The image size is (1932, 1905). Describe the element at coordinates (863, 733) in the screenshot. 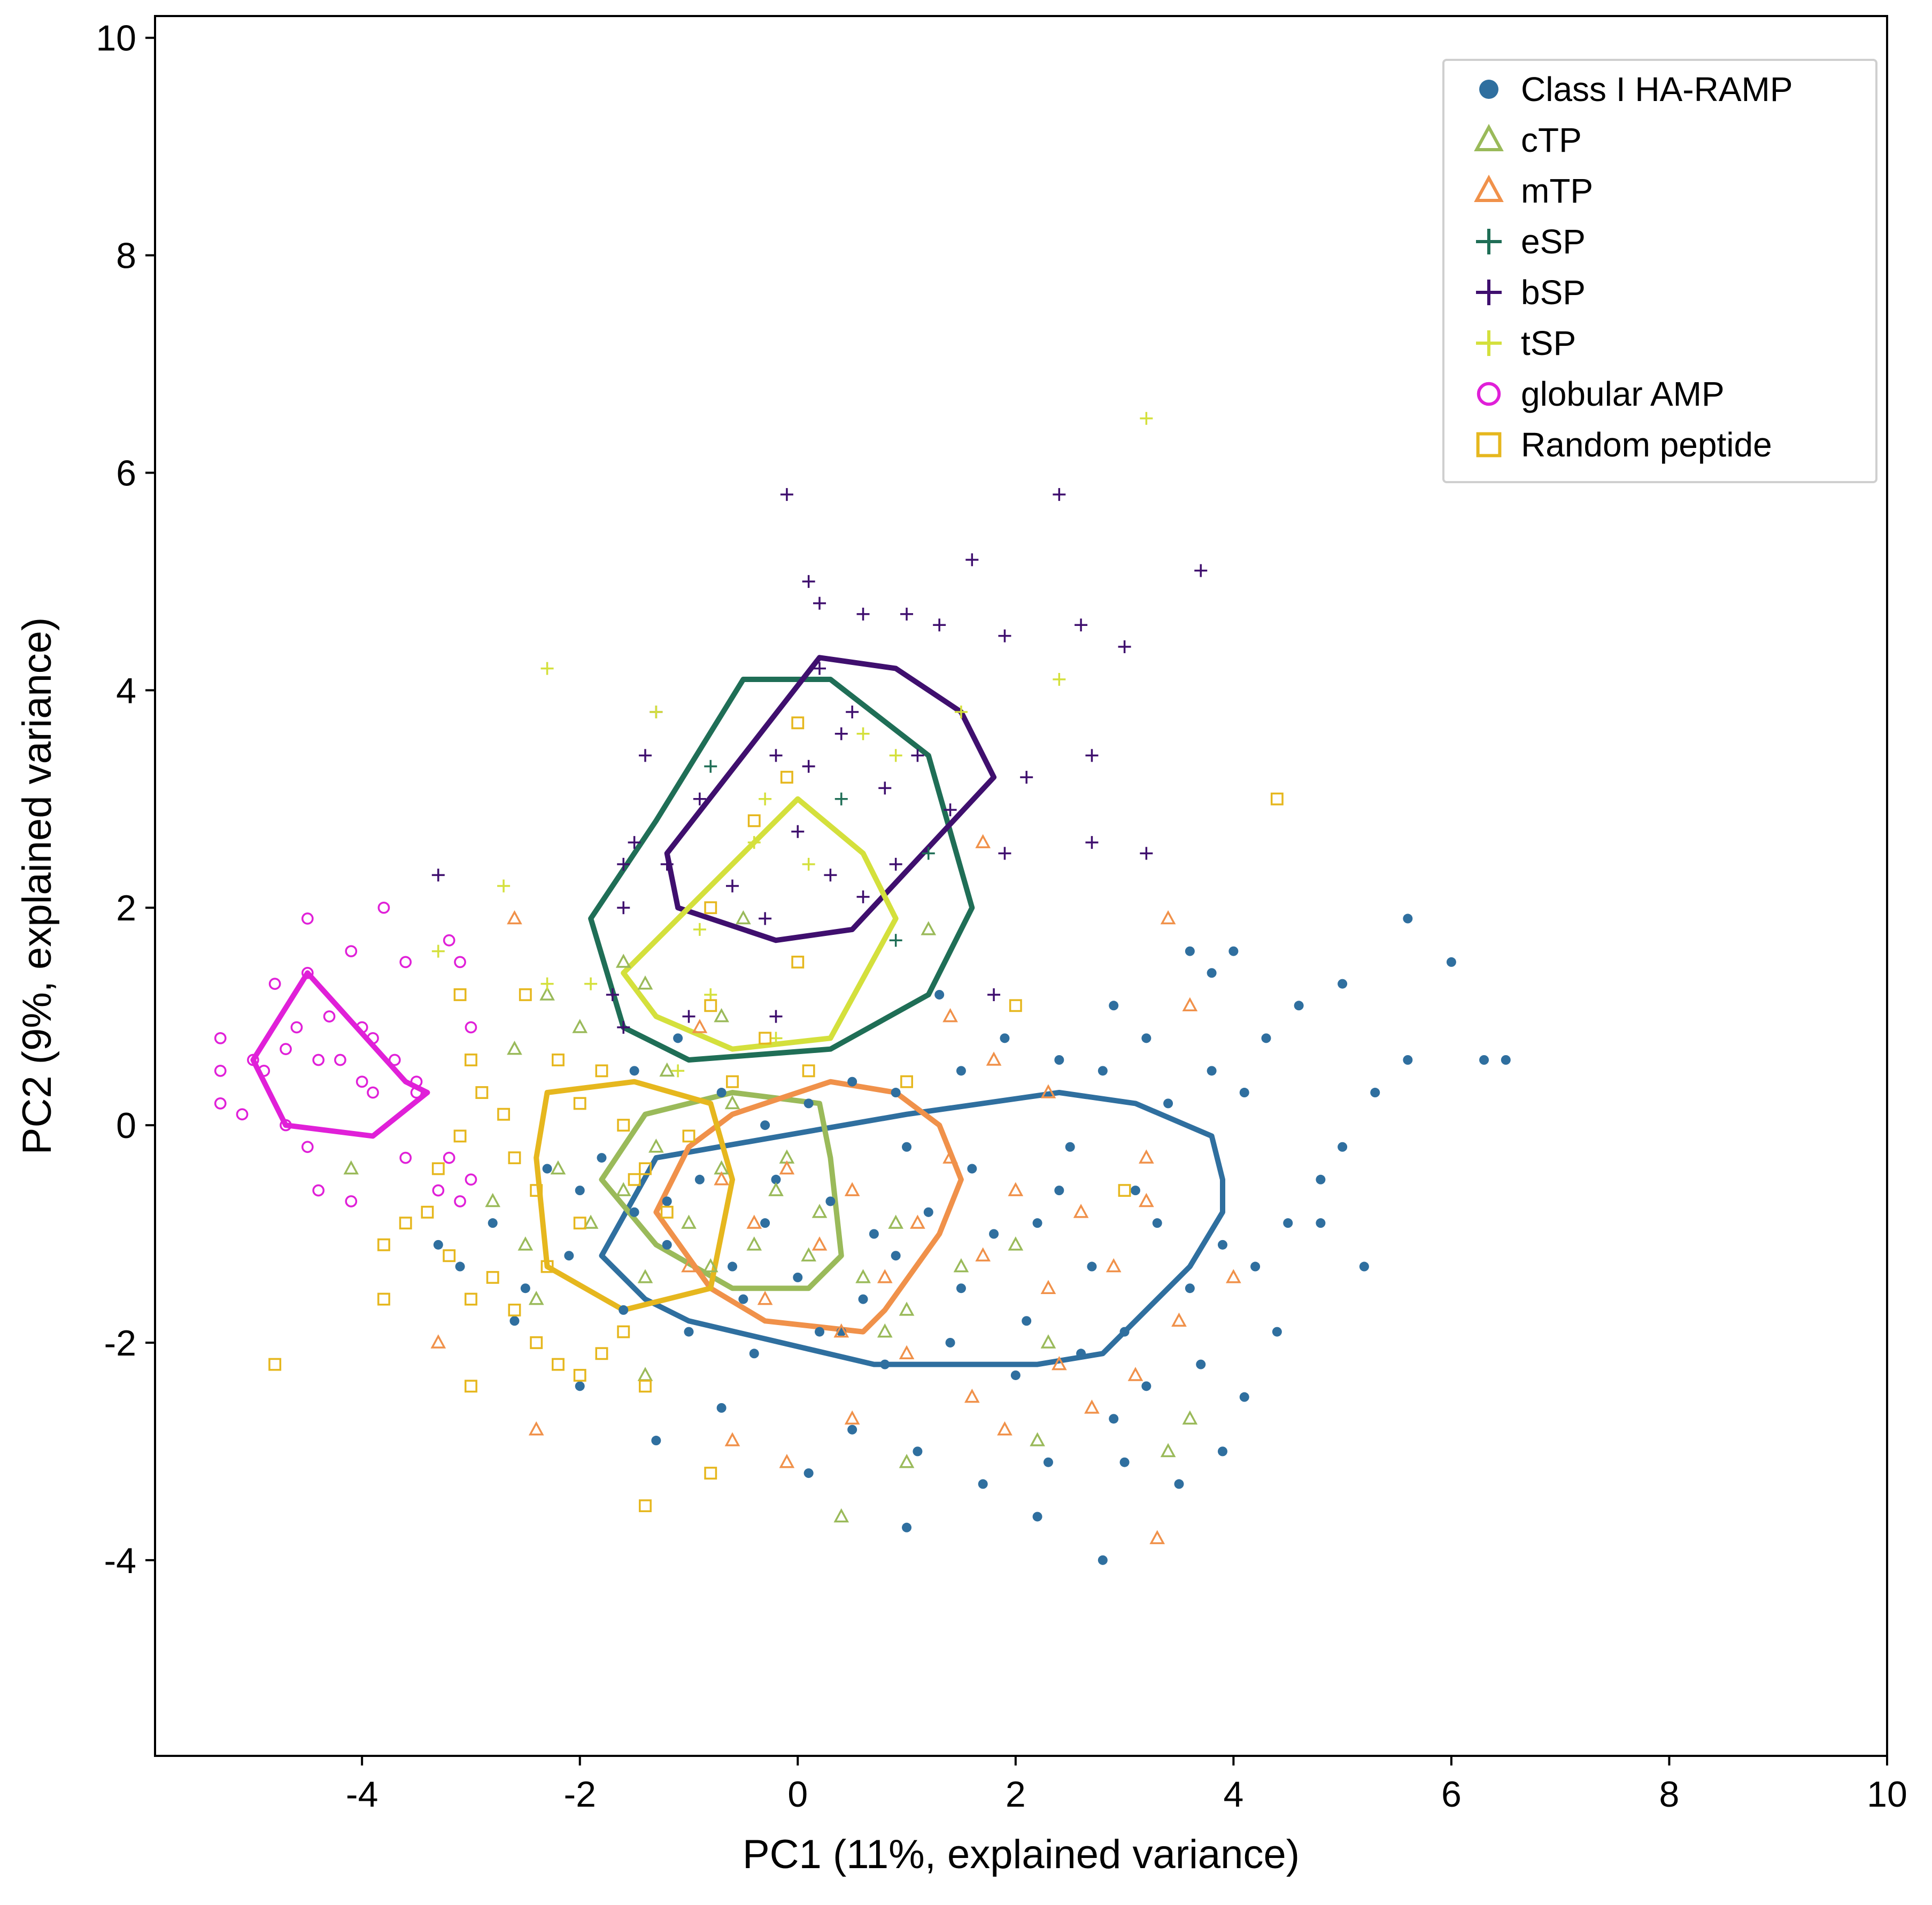

I see `point-tsp` at that location.